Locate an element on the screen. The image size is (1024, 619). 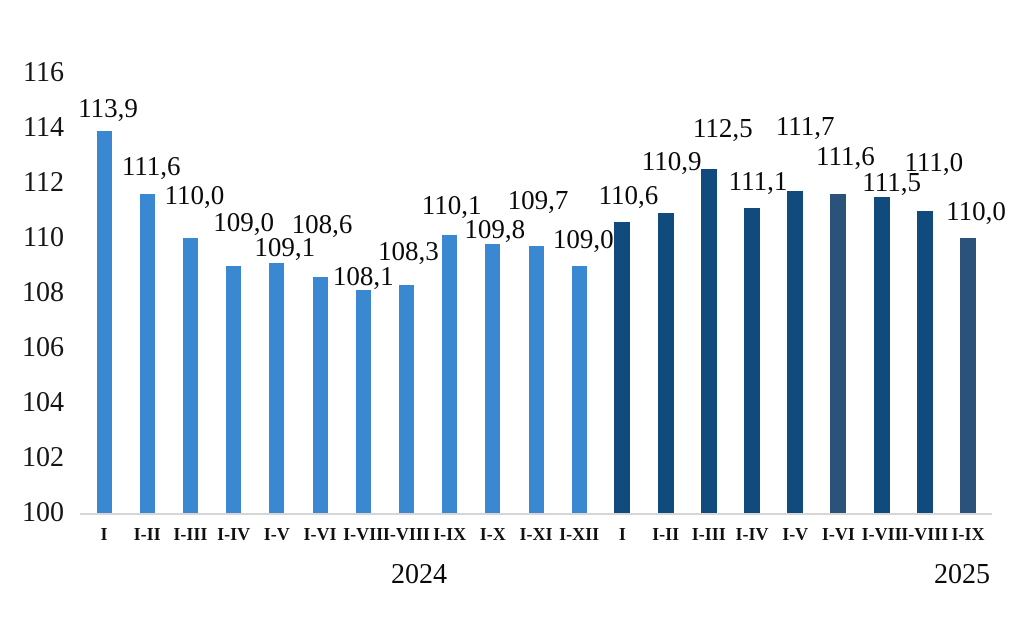
x-tick-label: I-XII is located at coordinates (579, 534).